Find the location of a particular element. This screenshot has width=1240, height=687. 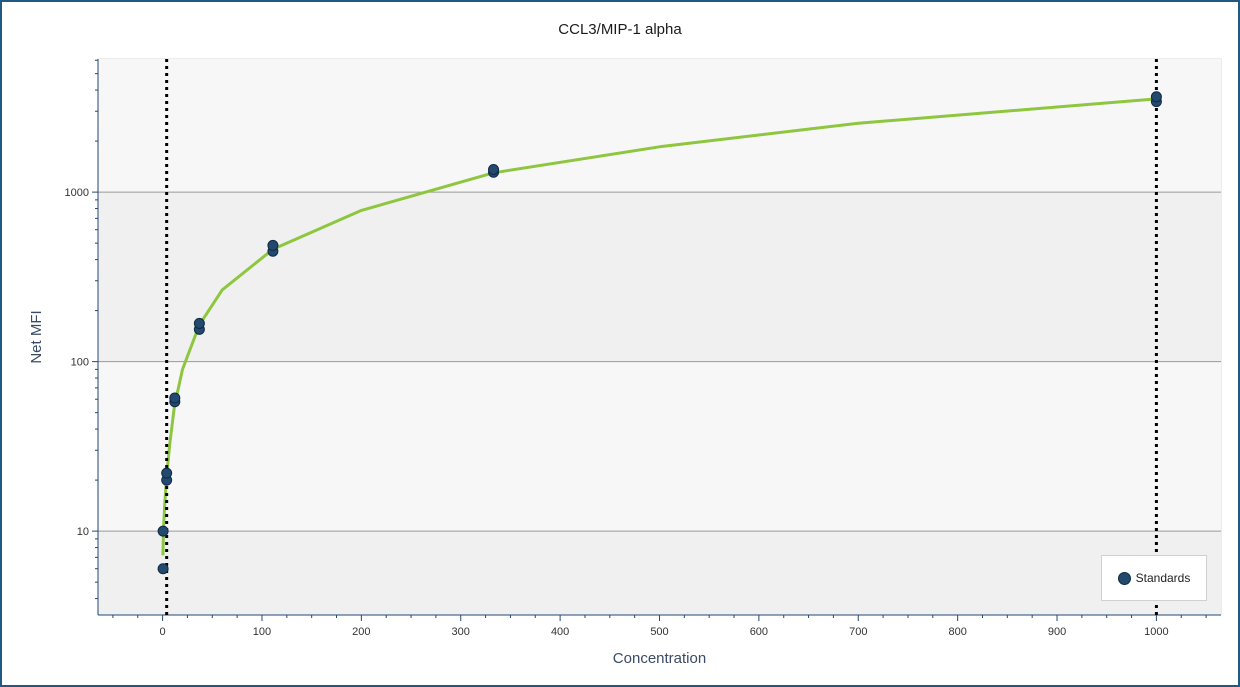

x-tick-label: 600 is located at coordinates (759, 632).